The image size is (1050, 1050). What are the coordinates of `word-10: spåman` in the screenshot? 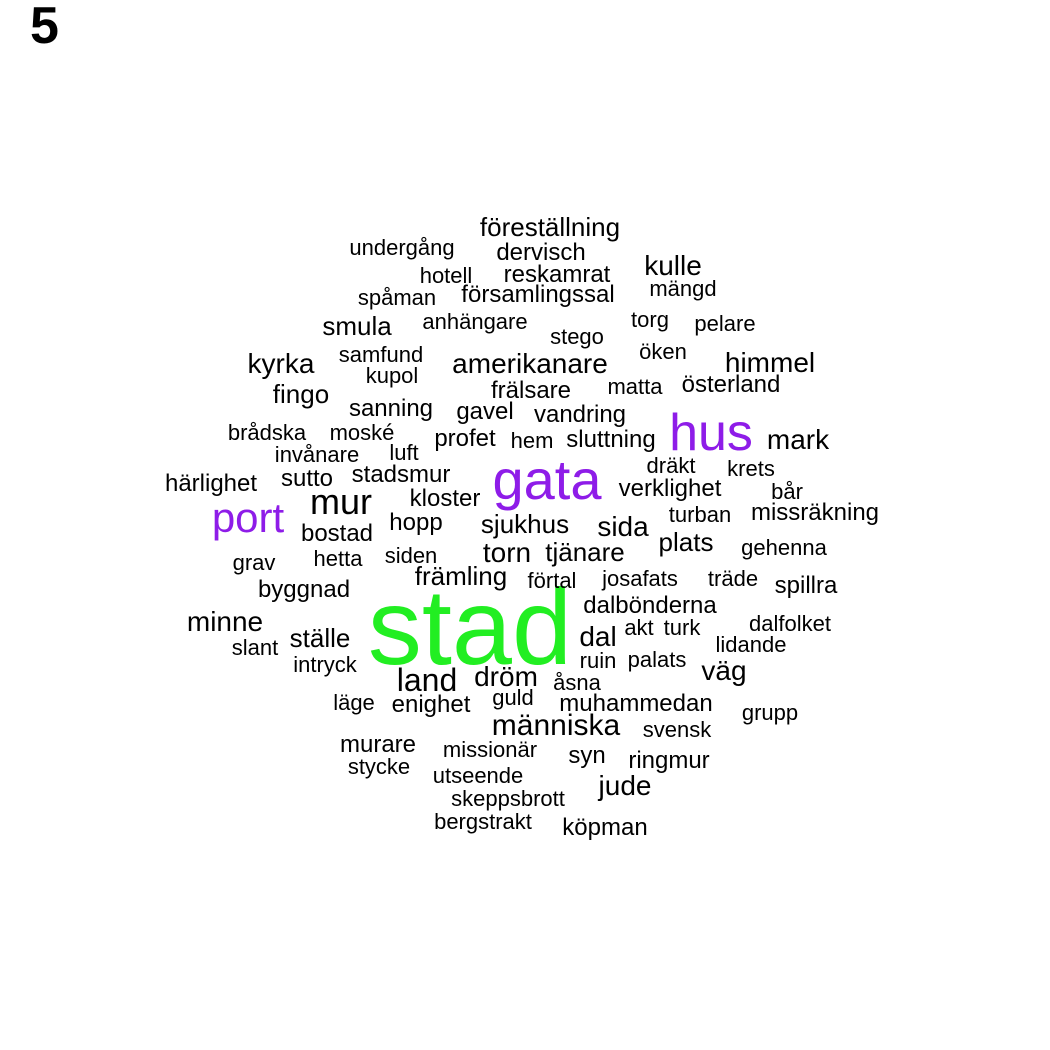 It's located at (397, 297).